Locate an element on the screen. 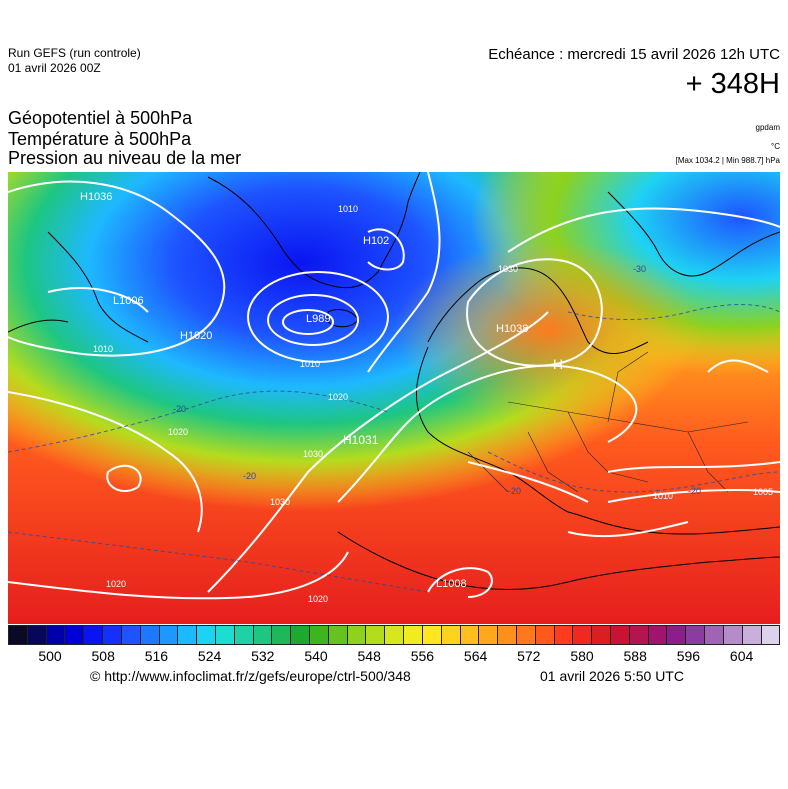  high-1031-label: H1031 is located at coordinates (361, 440).